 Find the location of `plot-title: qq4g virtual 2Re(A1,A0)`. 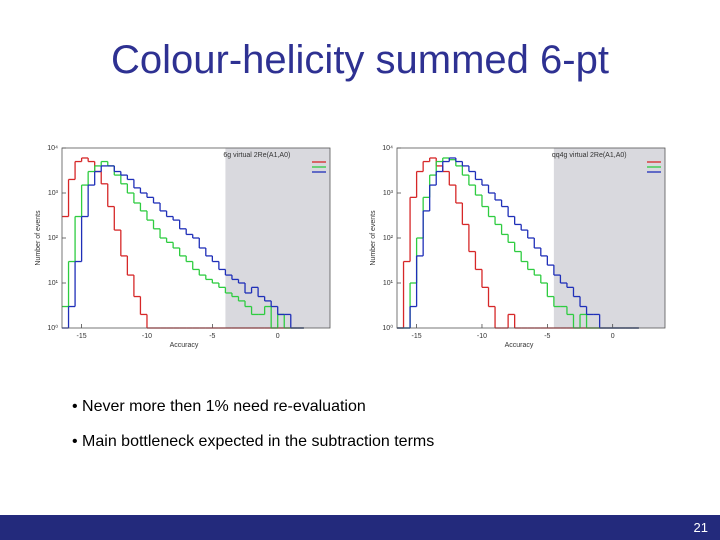

plot-title: qq4g virtual 2Re(A1,A0) is located at coordinates (589, 155).